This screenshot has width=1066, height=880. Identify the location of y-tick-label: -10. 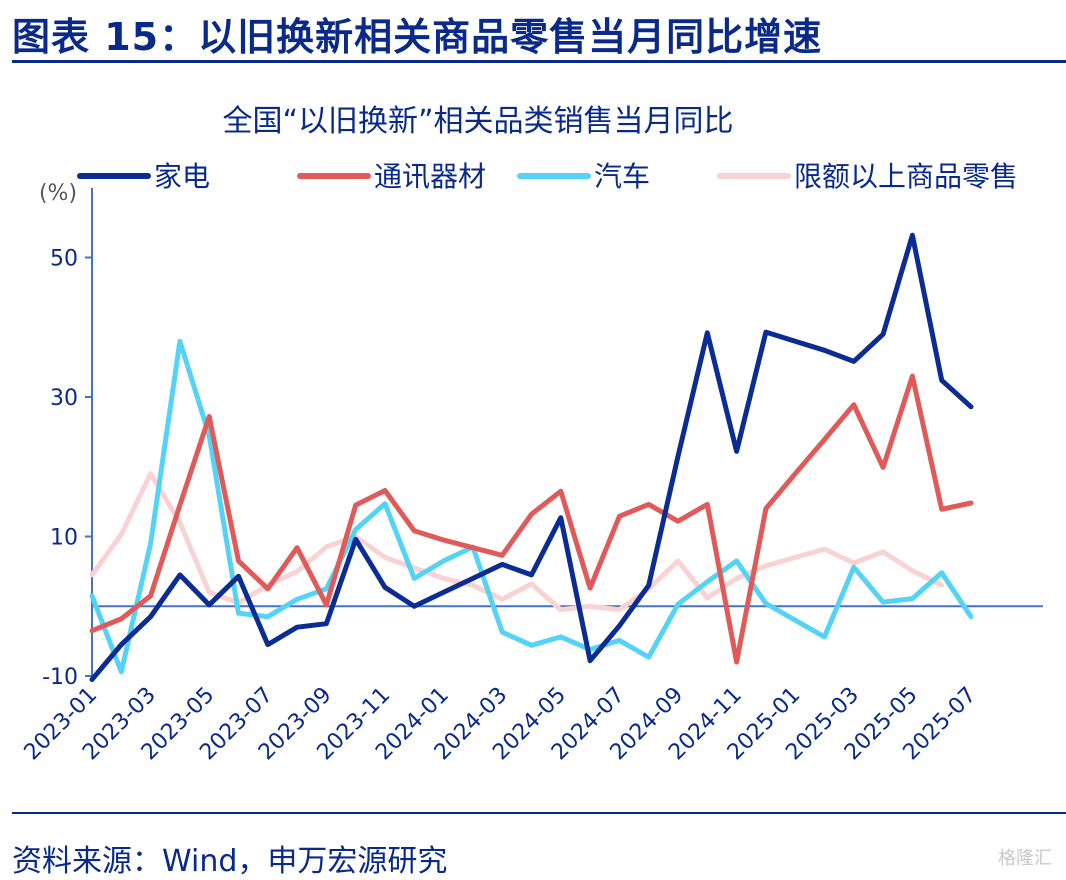
(60, 677).